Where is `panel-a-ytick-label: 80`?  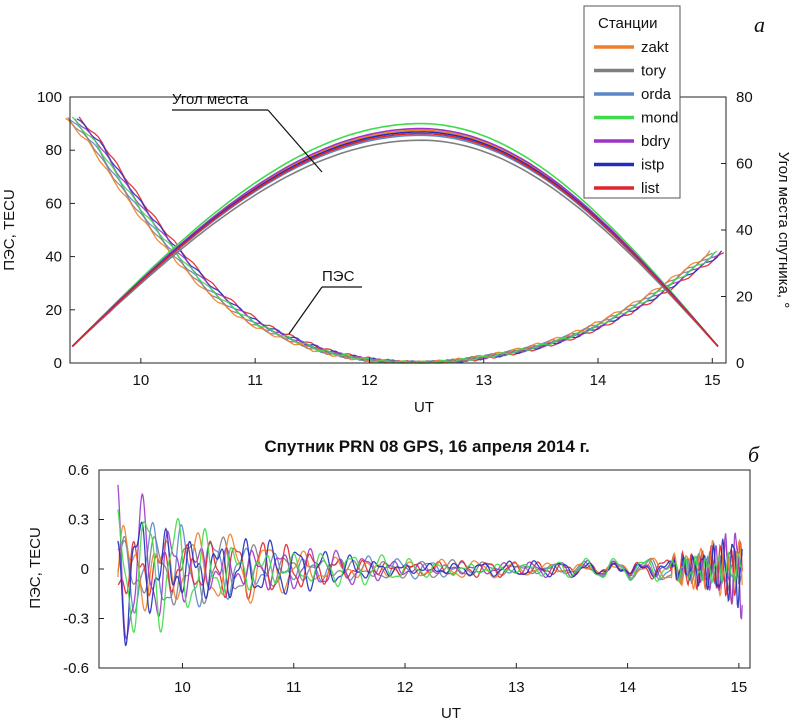
panel-a-ytick-label: 80 is located at coordinates (53, 150).